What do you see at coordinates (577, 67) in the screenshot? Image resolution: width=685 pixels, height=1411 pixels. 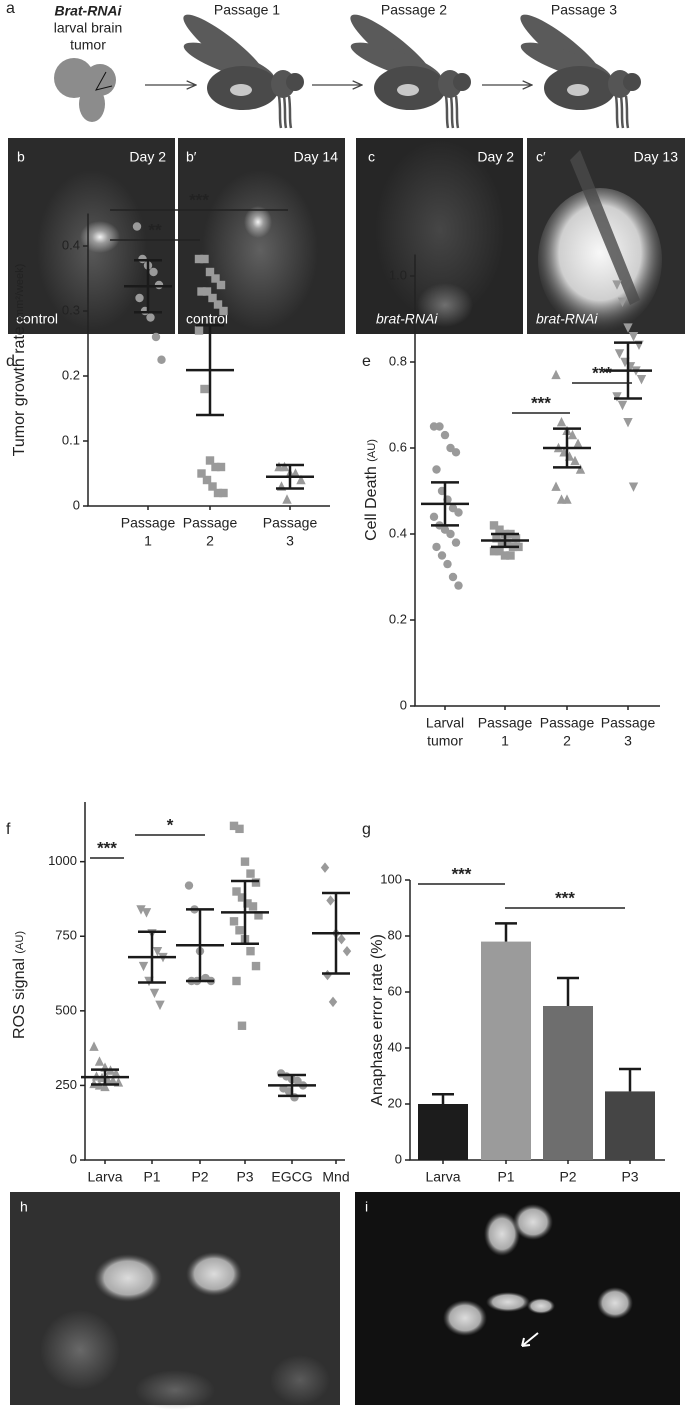 I see `fly` at bounding box center [577, 67].